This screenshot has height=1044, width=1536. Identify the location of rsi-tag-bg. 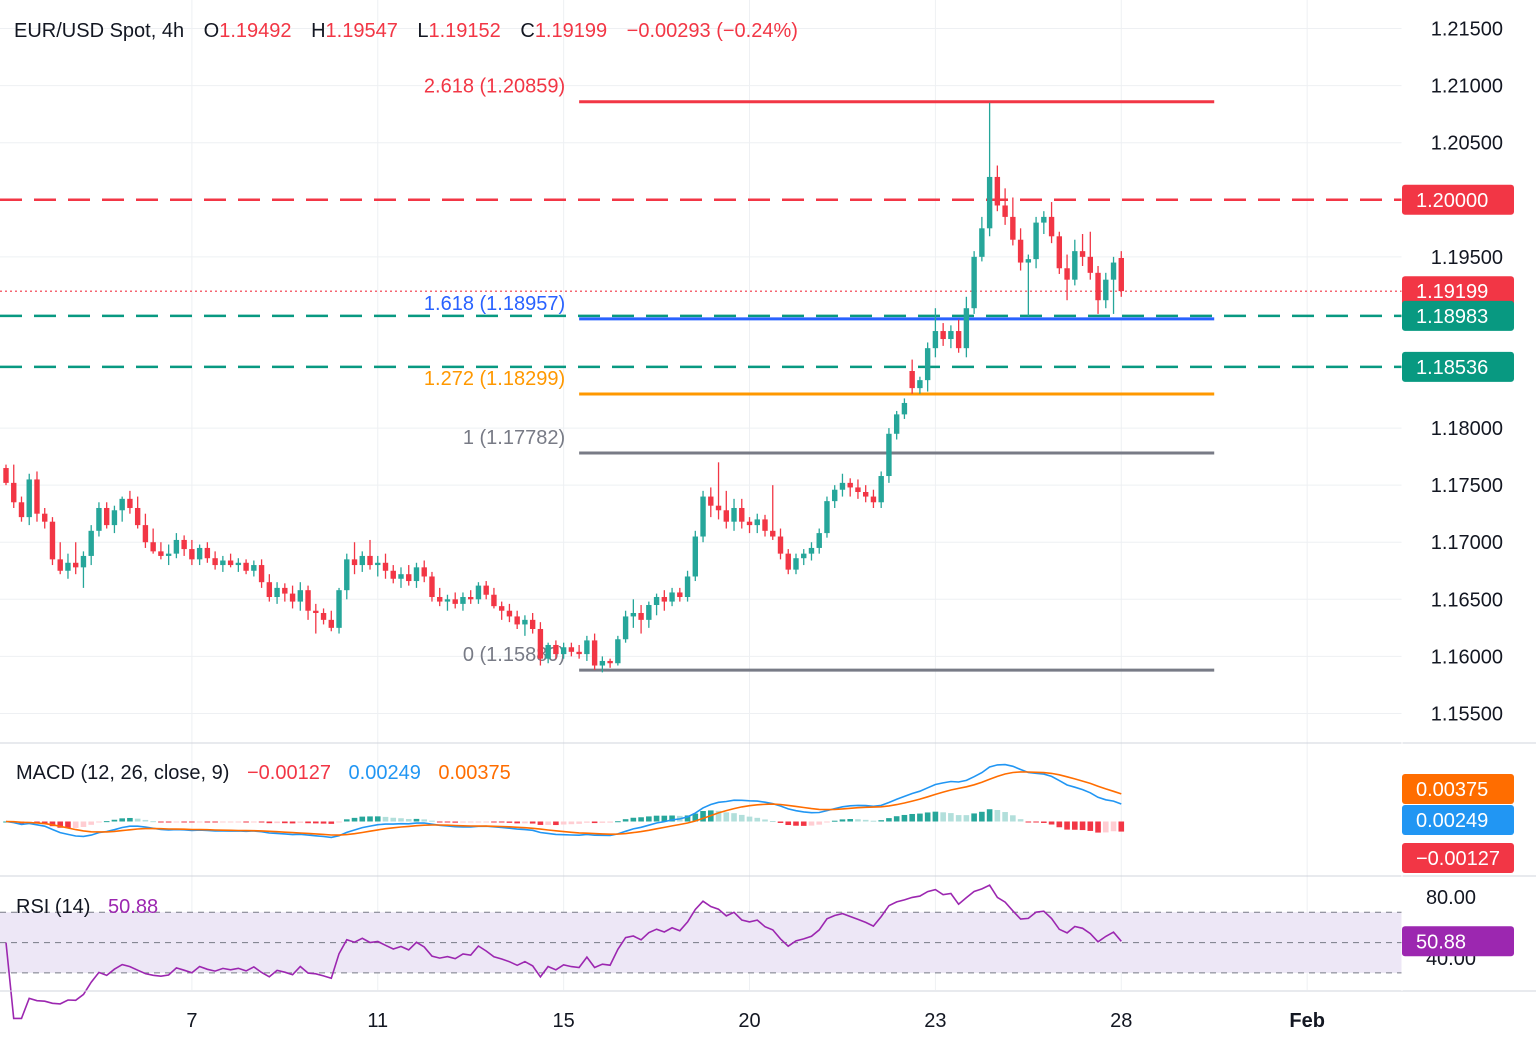
(1458, 941).